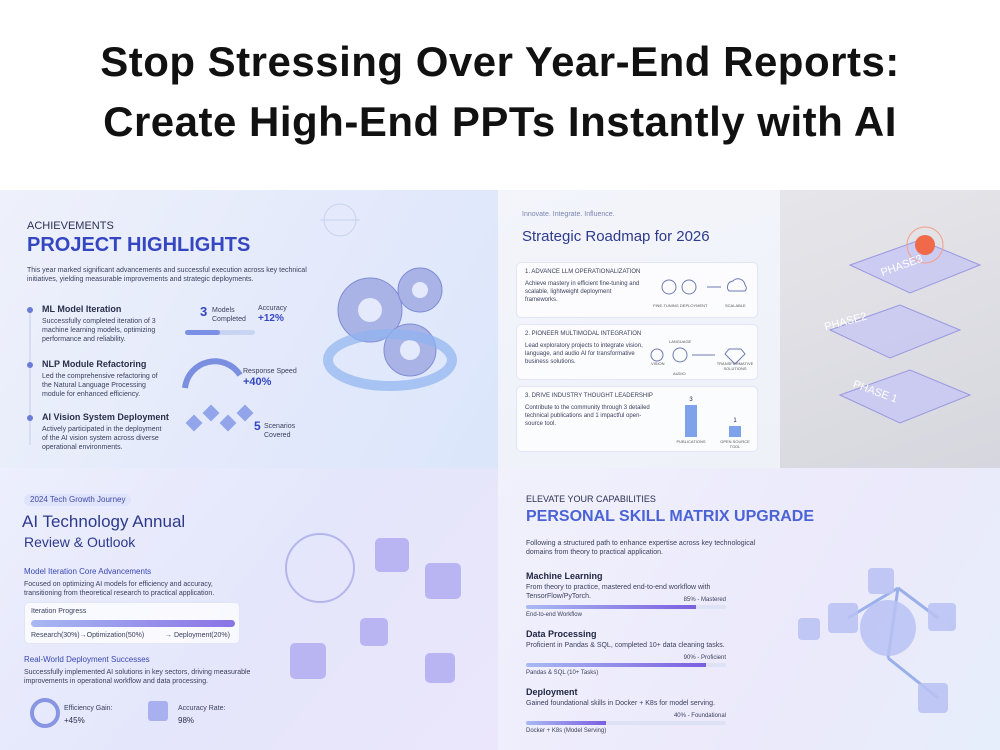 The image size is (1000, 750). I want to click on metric-label: Scenarios Covered, so click(280, 431).